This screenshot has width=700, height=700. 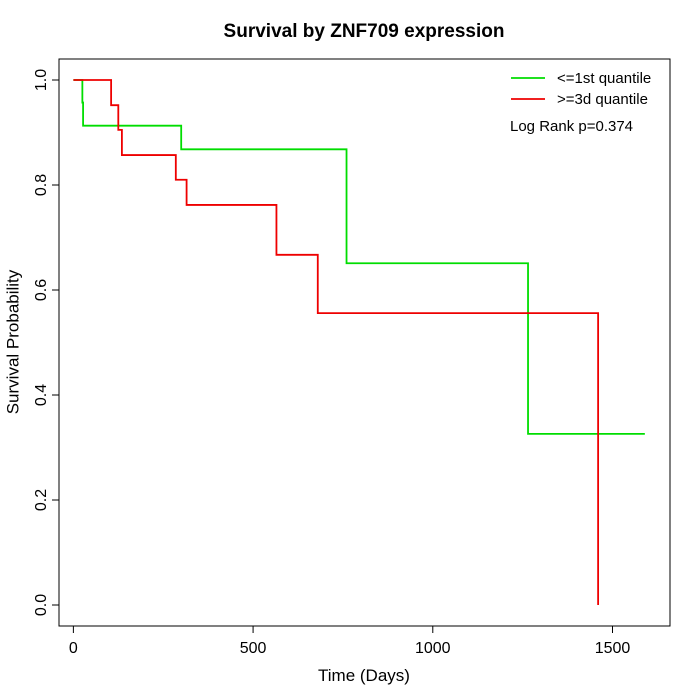 What do you see at coordinates (41, 80) in the screenshot?
I see `y-tick-label: 1.0` at bounding box center [41, 80].